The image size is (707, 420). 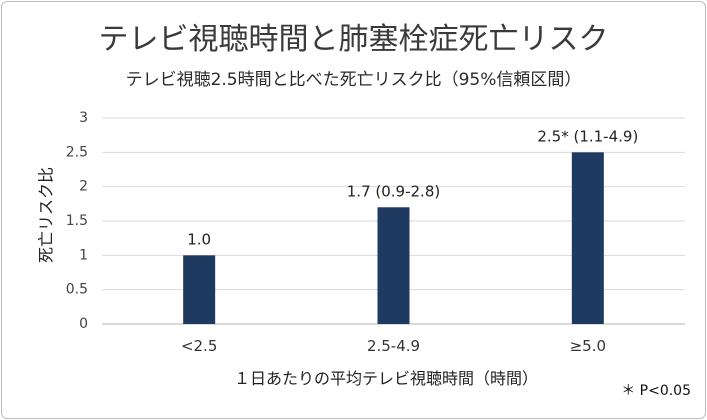 What do you see at coordinates (353, 39) in the screenshot?
I see `chart-title: テレビ視聴時間と肺塞栓症死亡リスク` at bounding box center [353, 39].